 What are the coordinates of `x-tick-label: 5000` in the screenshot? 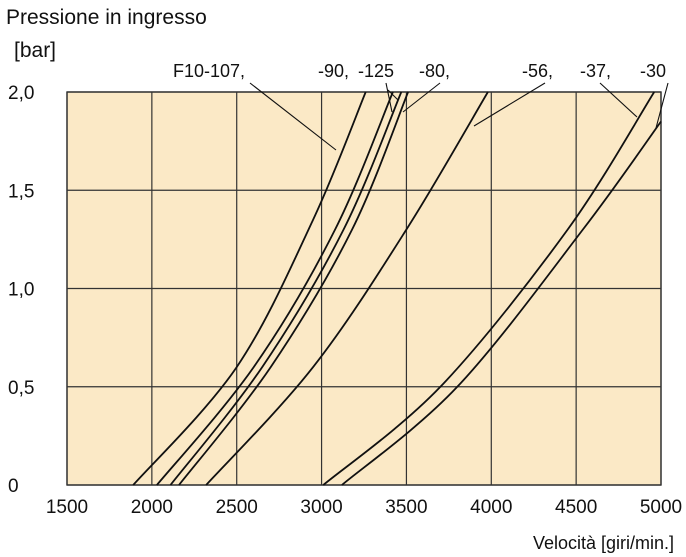 It's located at (661, 507).